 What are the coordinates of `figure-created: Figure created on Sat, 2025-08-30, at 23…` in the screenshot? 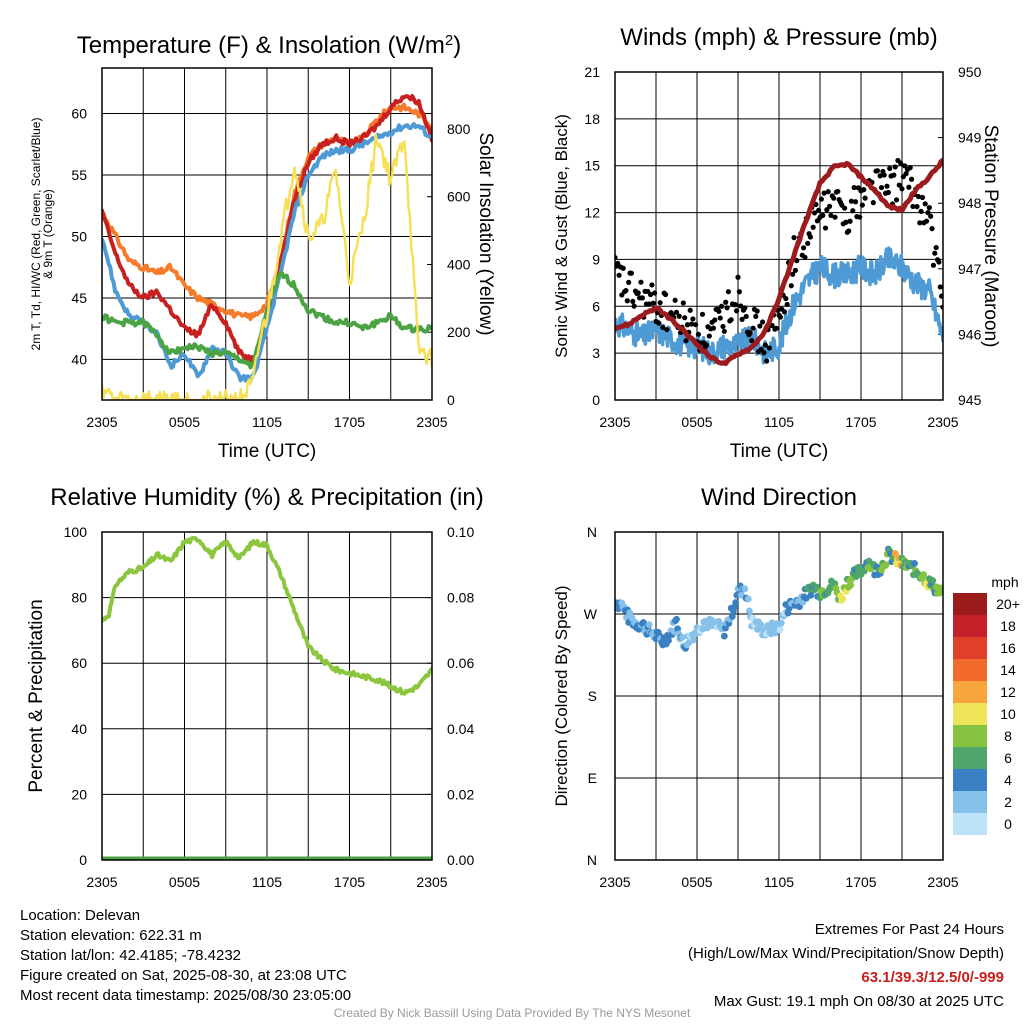 It's located at (183, 975).